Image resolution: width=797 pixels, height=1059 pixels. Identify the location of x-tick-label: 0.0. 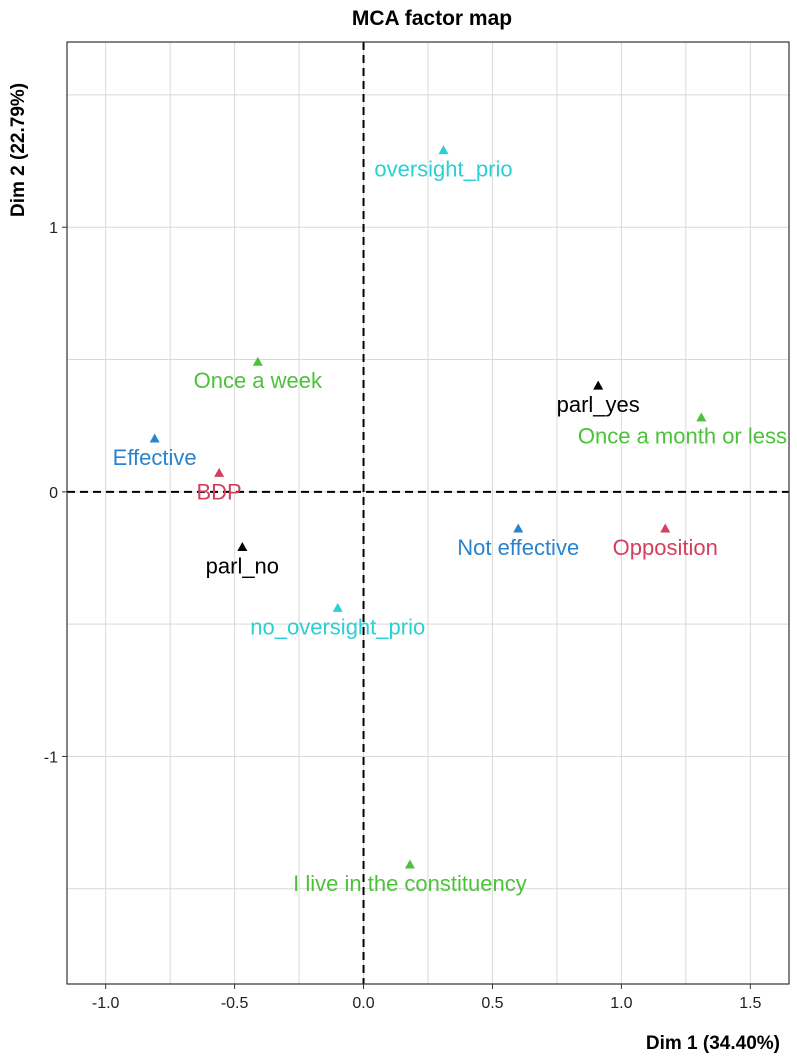
(363, 1003).